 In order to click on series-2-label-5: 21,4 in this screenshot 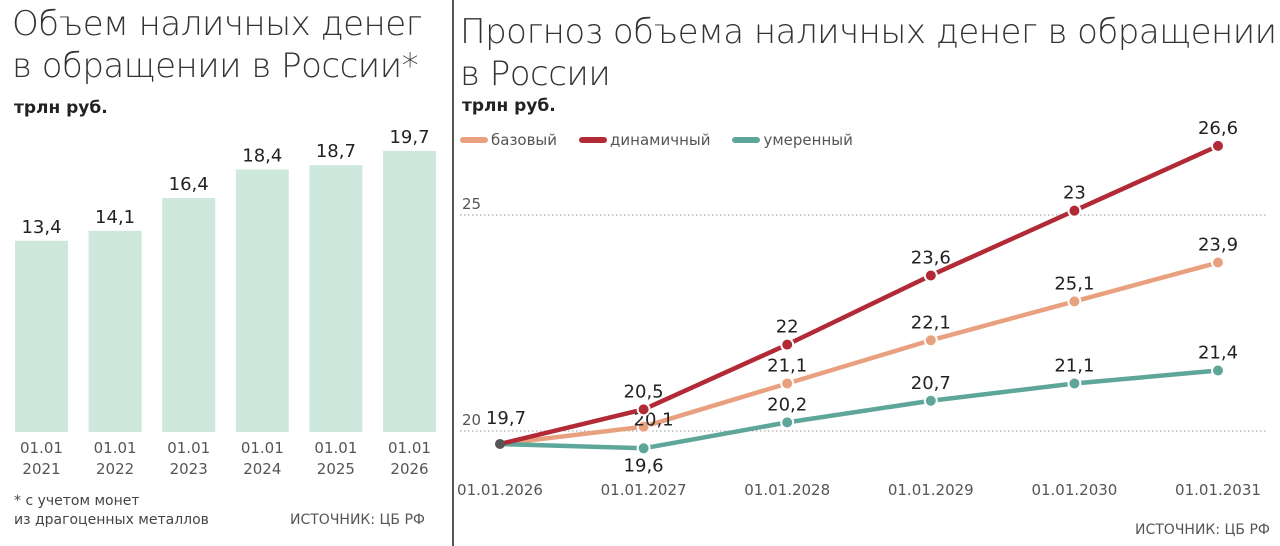, I will do `click(1218, 353)`.